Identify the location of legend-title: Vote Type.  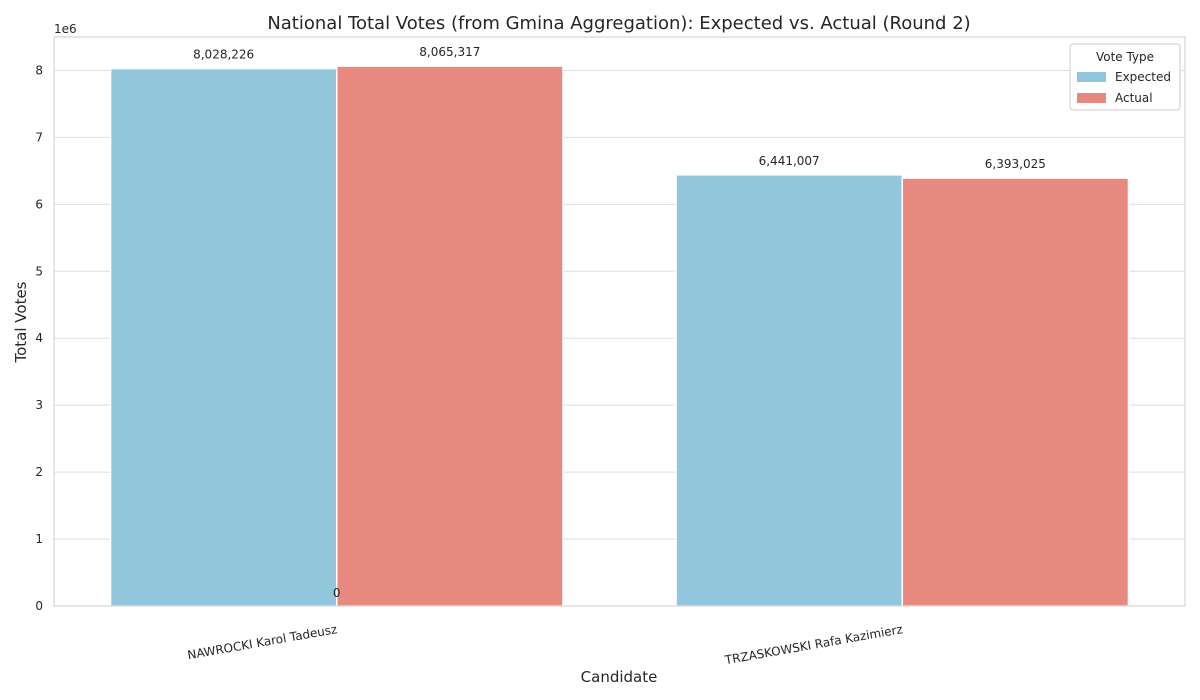
(1125, 57).